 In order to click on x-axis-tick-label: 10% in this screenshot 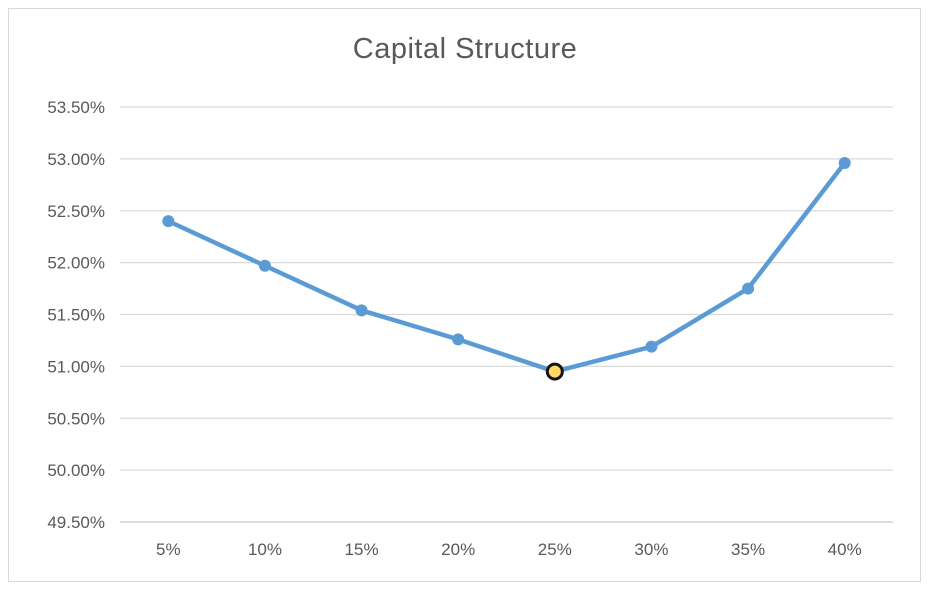, I will do `click(265, 549)`.